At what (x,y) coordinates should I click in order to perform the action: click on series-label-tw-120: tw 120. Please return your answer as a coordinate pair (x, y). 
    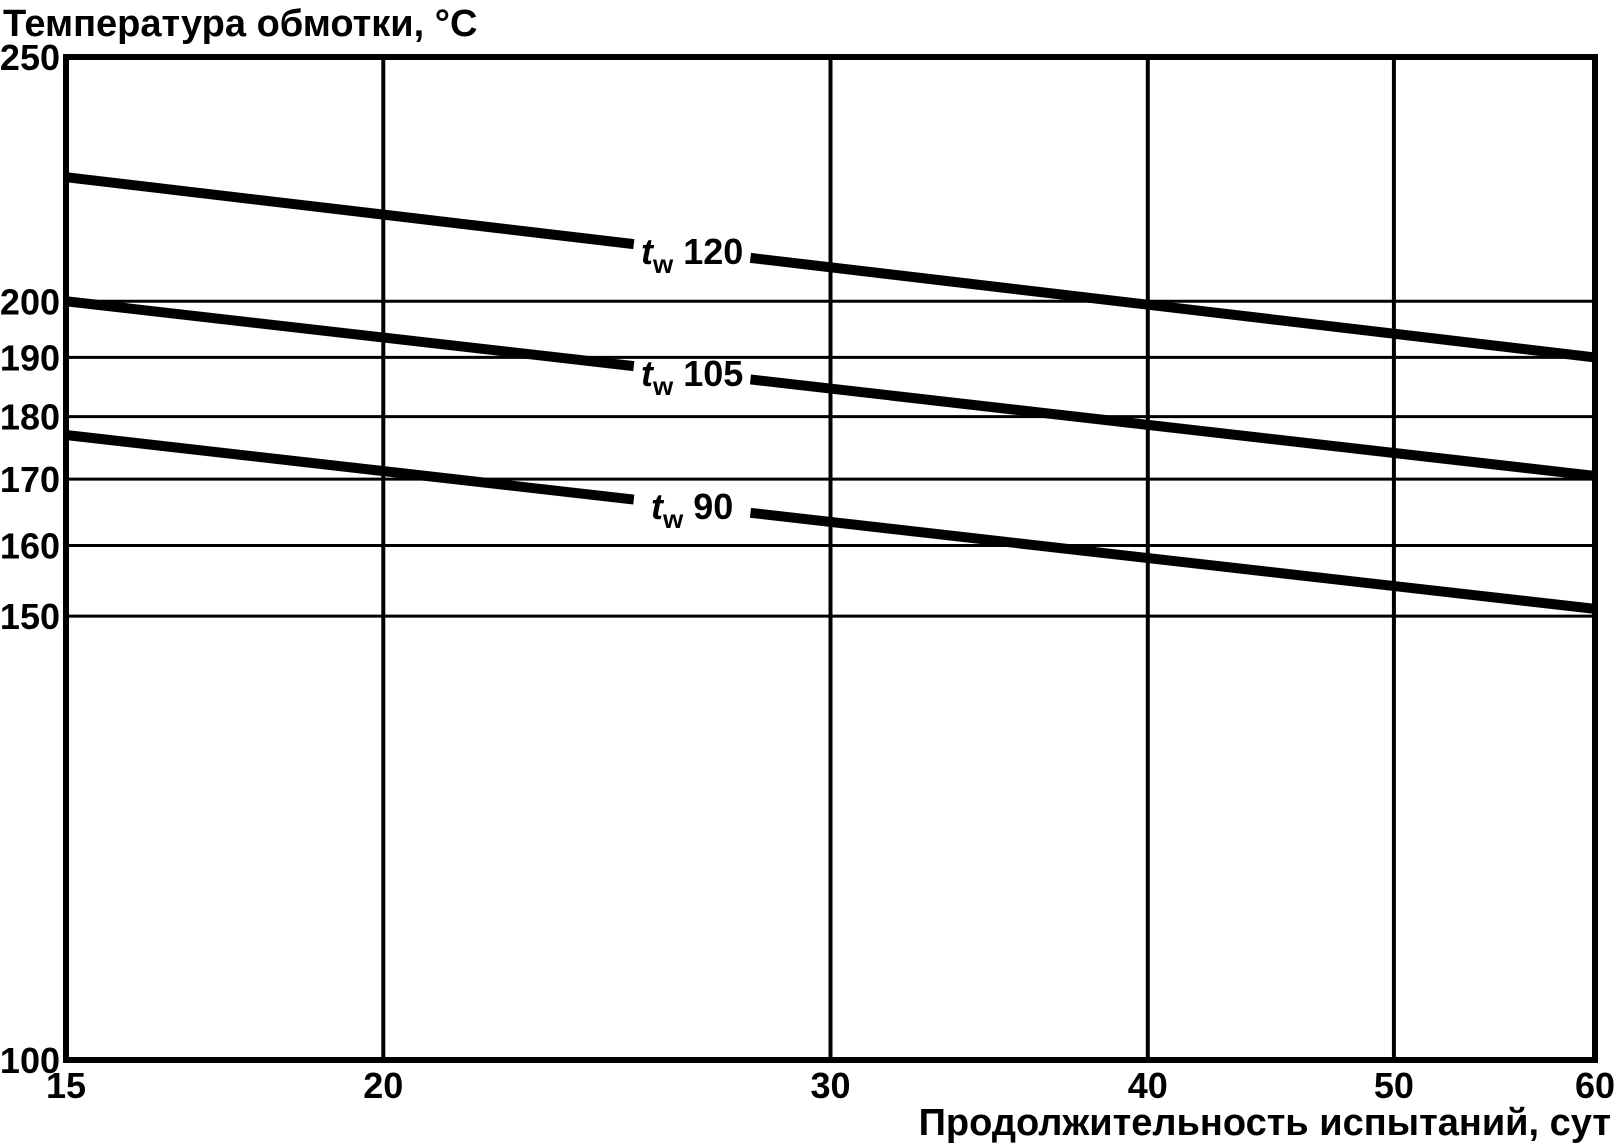
    Looking at the image, I should click on (692, 255).